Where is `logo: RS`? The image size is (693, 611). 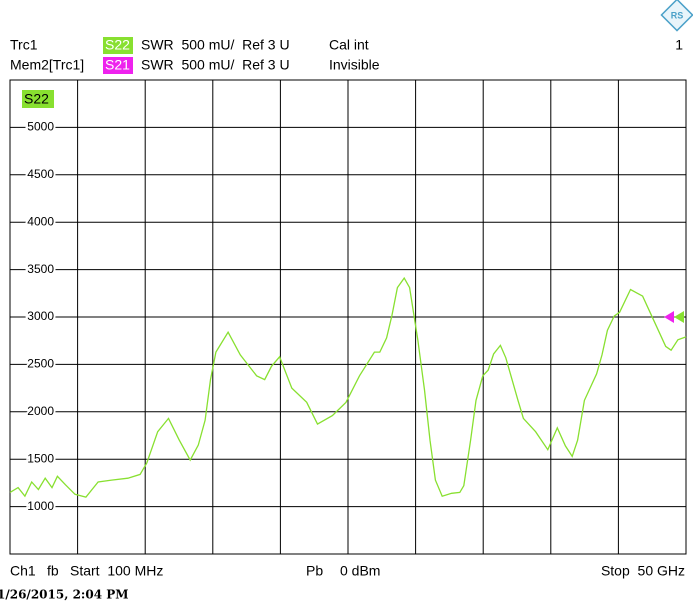
logo: RS is located at coordinates (676, 16).